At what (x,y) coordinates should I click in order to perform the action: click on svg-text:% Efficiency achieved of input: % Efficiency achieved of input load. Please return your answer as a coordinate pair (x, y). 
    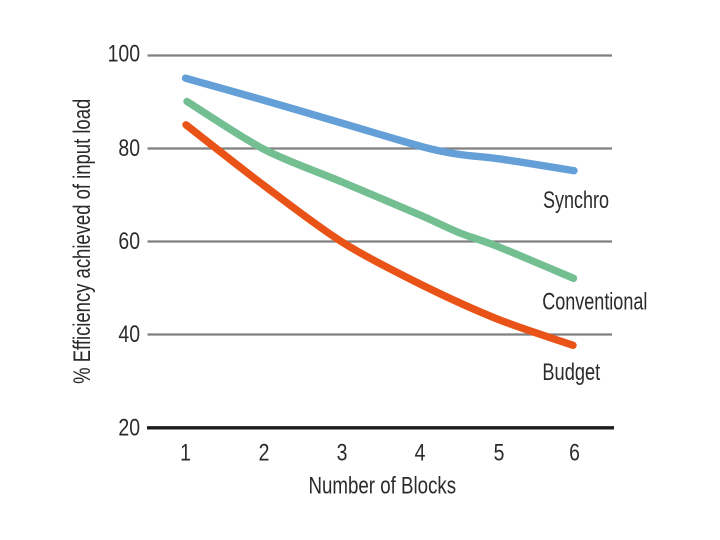
    Looking at the image, I should click on (82, 241).